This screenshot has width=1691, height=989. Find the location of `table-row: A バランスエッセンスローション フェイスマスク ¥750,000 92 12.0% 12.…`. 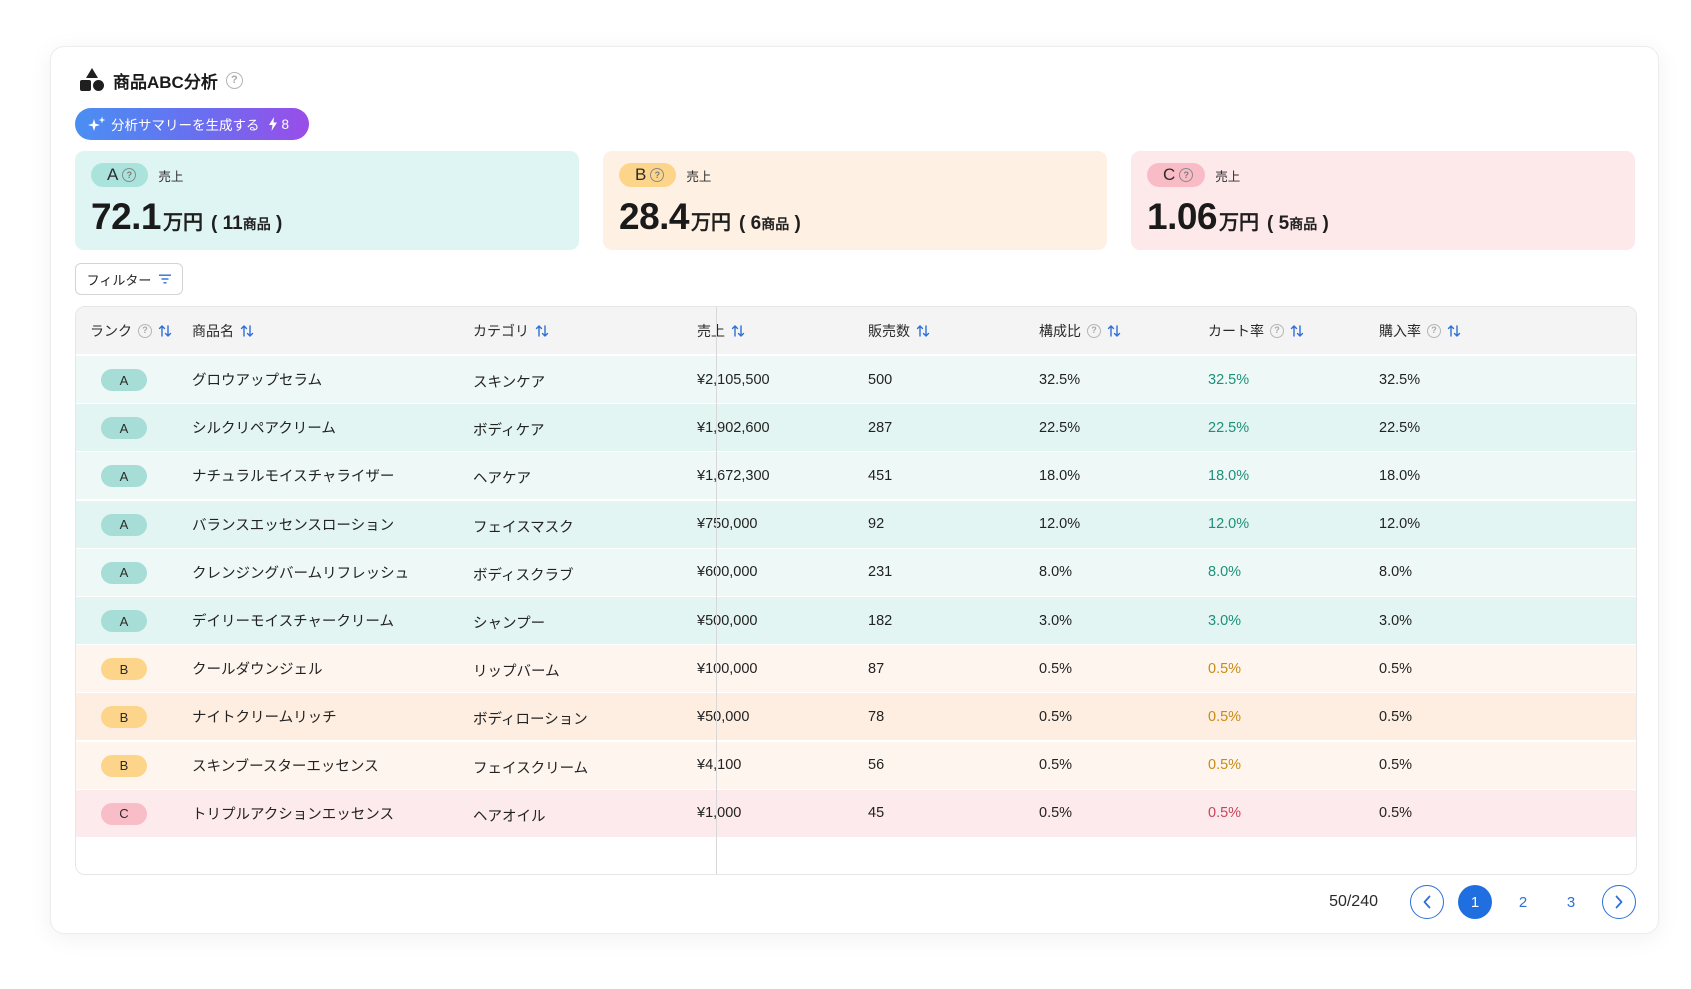

table-row: A バランスエッセンスローション フェイスマスク ¥750,000 92 12.0% 12.… is located at coordinates (856, 524).